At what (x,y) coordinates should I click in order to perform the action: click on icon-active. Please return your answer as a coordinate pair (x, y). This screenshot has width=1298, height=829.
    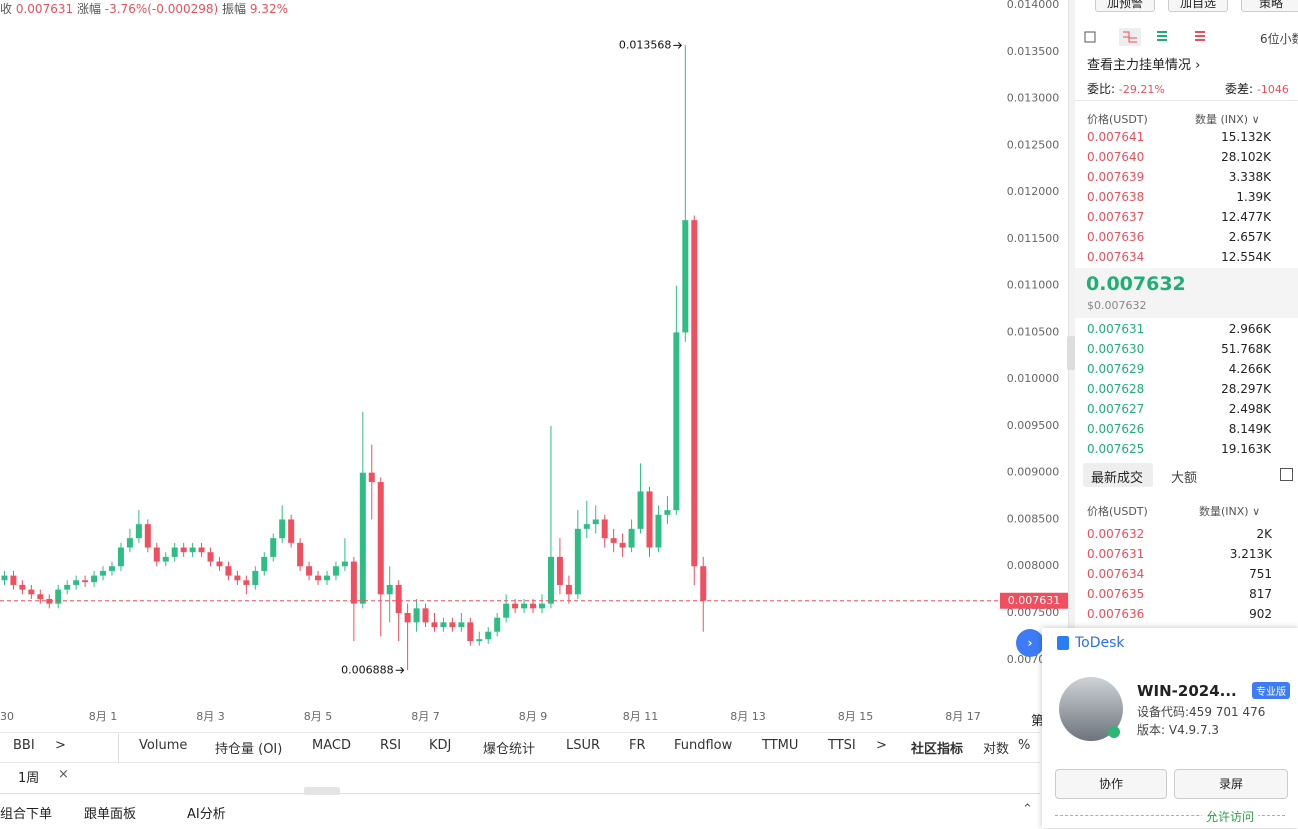
    Looking at the image, I should click on (1130, 37).